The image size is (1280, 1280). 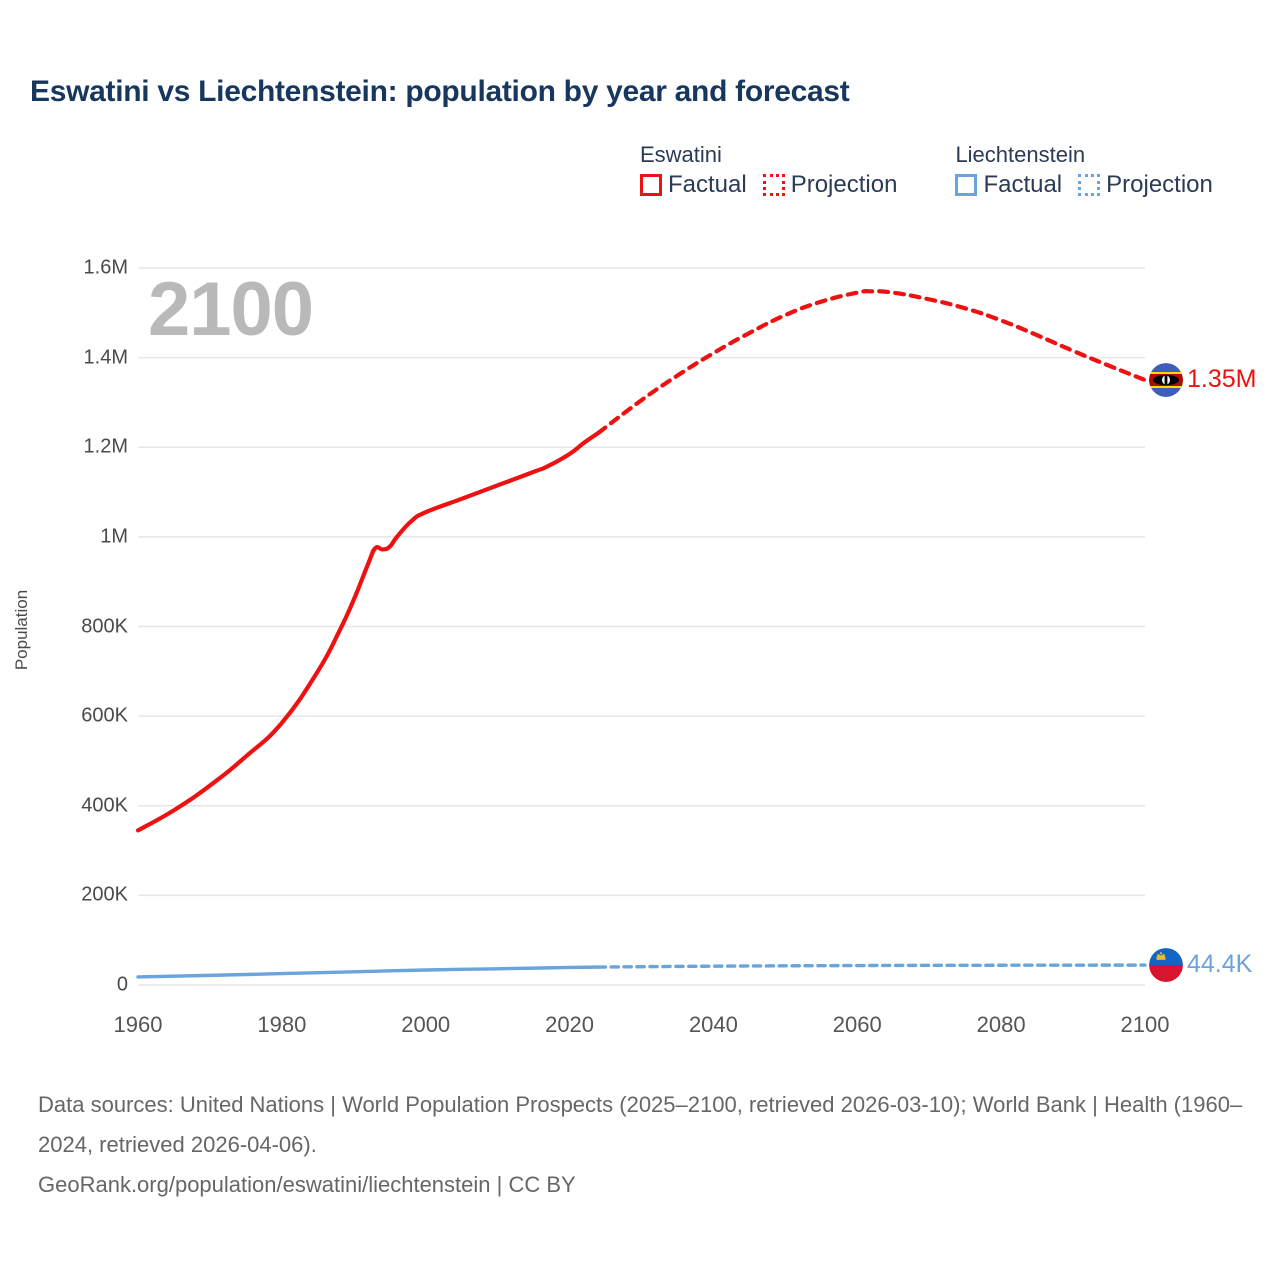 I want to click on legend-group-liechtenstein: Liechtenstein Factual Projection, so click(x=1084, y=170).